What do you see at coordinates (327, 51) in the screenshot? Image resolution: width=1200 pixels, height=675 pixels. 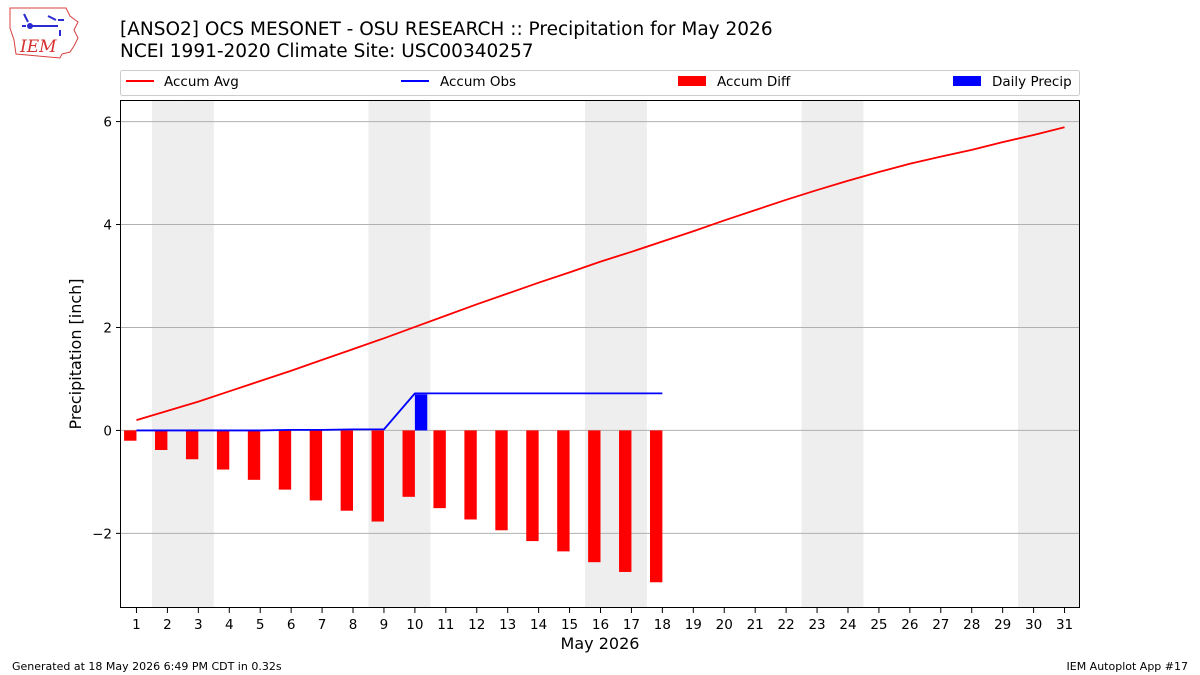 I see `chart-subtitle: NCEI 1991-2020 Climate Site: USC00340257` at bounding box center [327, 51].